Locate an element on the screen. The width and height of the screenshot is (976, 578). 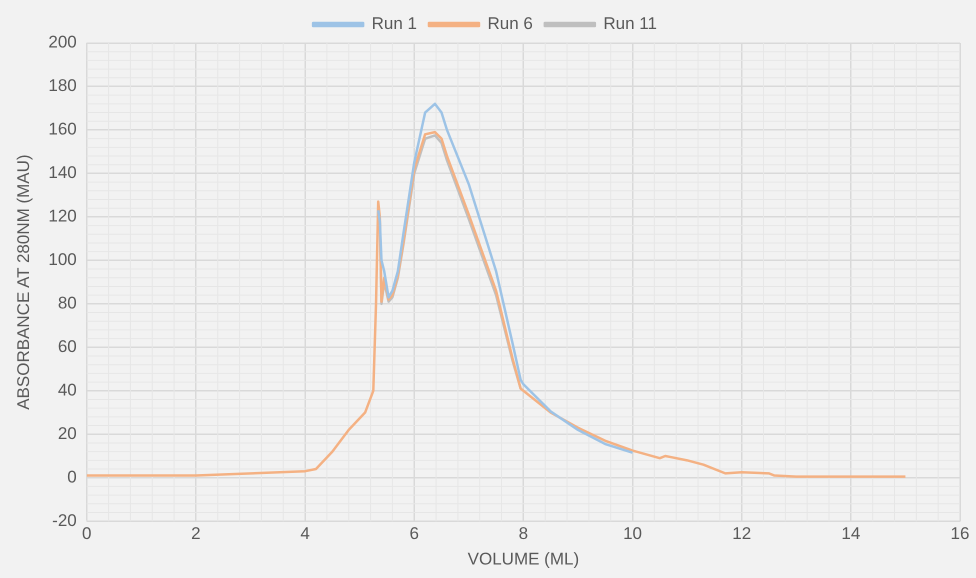
legend-label: Run 1 is located at coordinates (394, 24).